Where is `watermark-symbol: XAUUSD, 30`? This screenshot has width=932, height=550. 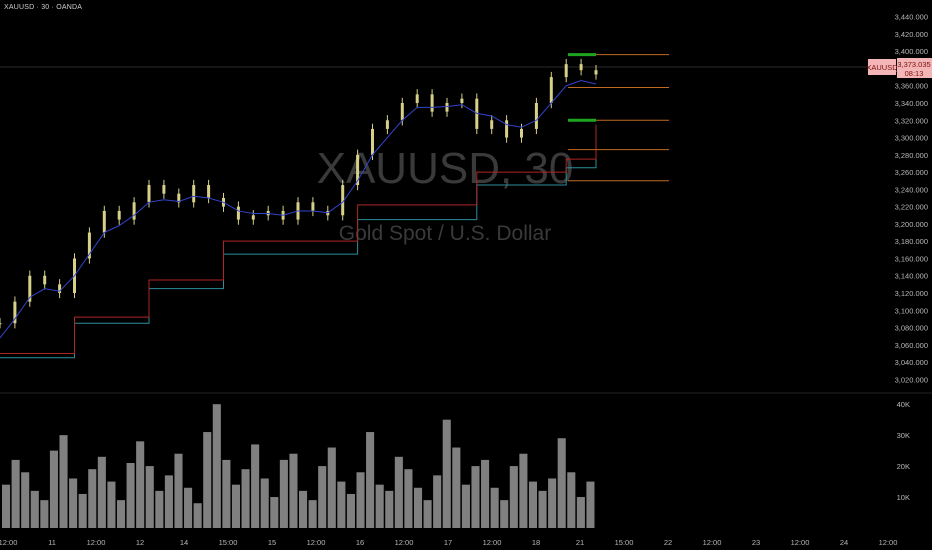
watermark-symbol: XAUUSD, 30 is located at coordinates (445, 168).